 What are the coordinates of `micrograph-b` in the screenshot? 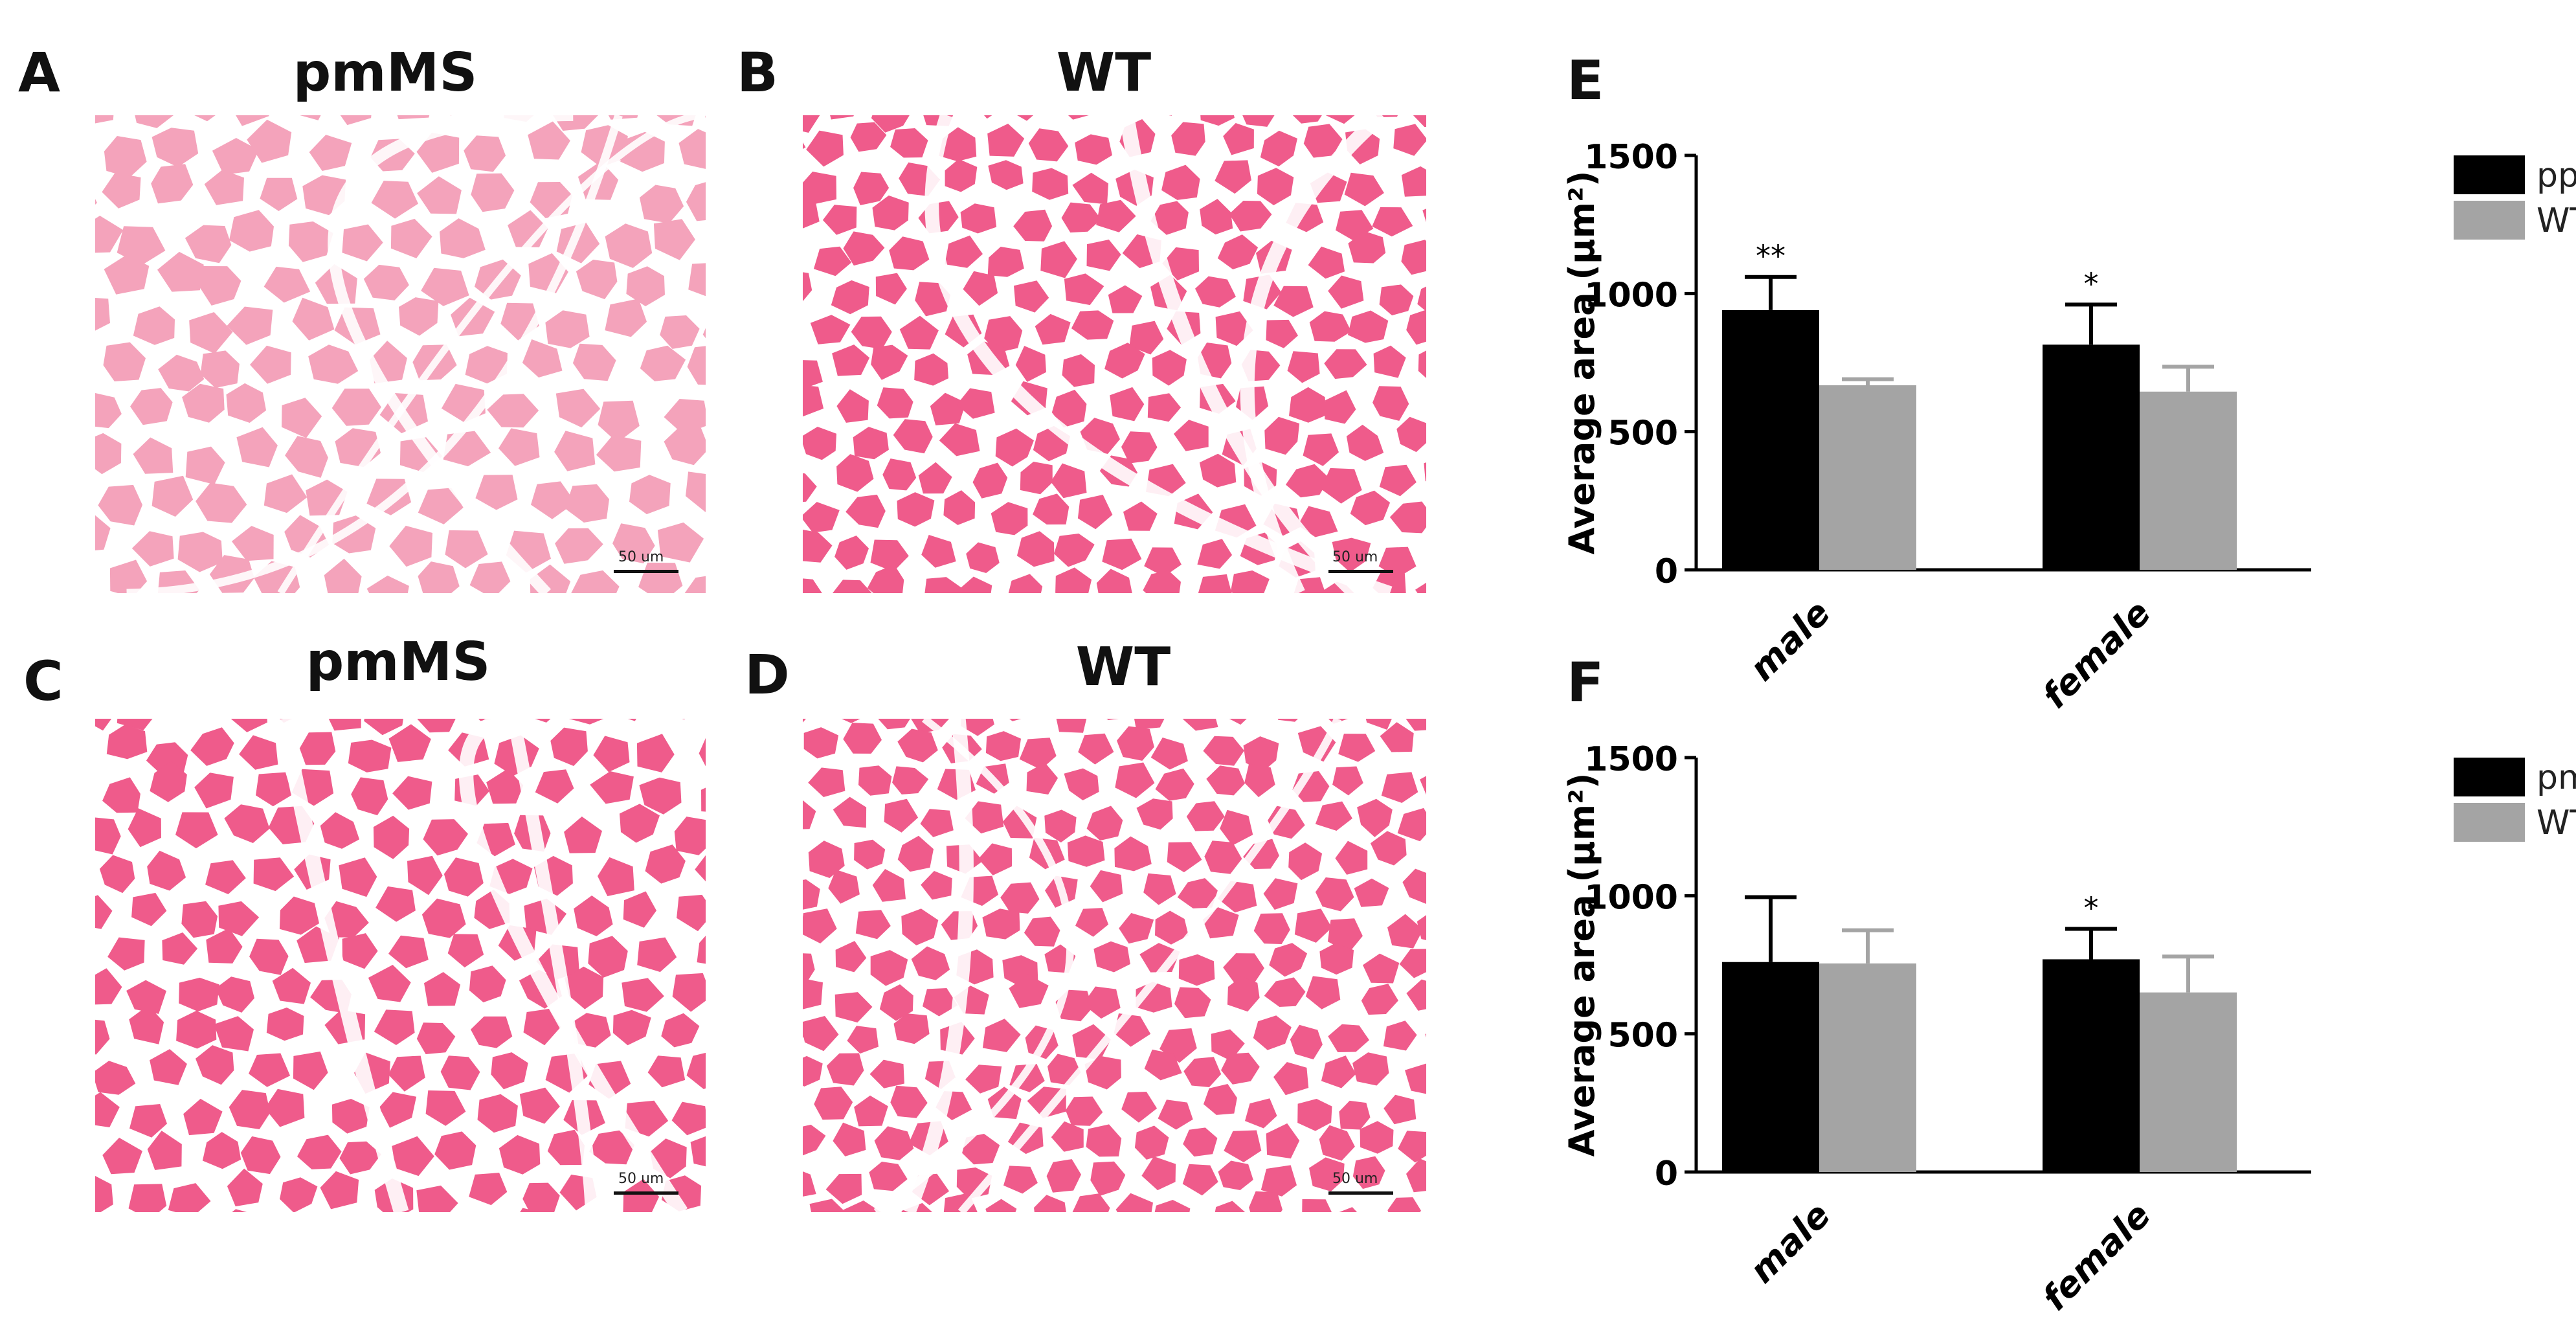 It's located at (1115, 354).